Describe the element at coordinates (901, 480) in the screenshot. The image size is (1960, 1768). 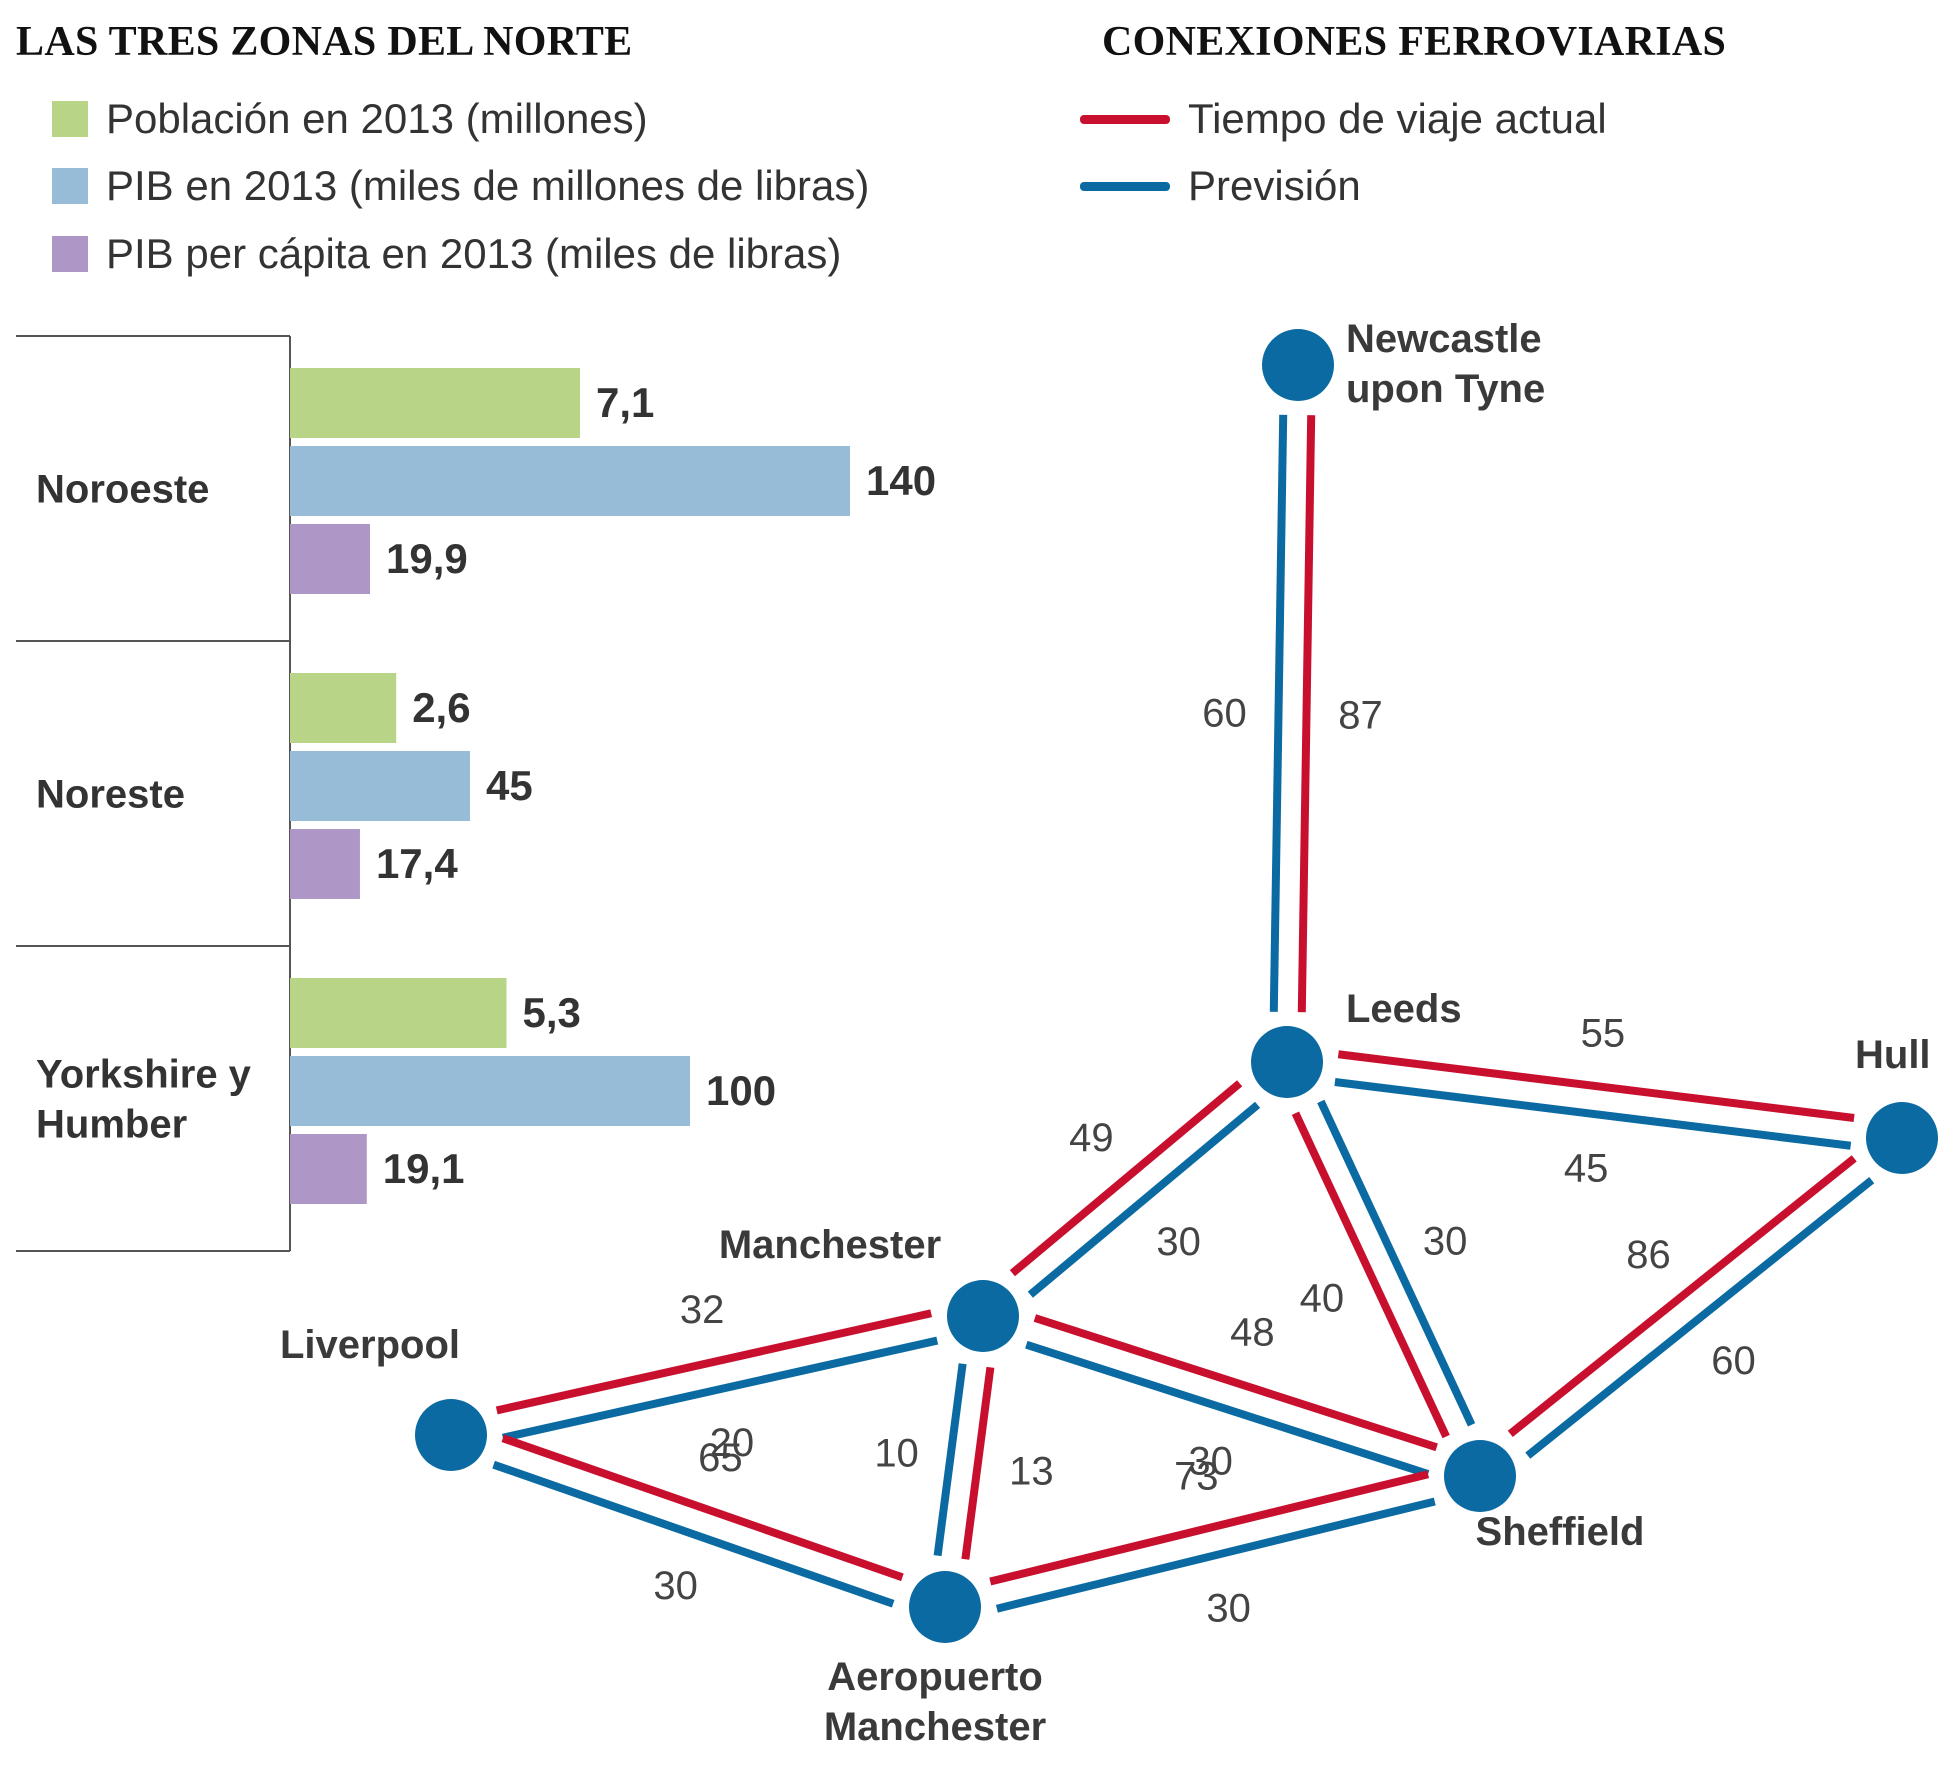
I see `bar-value-label: 140` at that location.